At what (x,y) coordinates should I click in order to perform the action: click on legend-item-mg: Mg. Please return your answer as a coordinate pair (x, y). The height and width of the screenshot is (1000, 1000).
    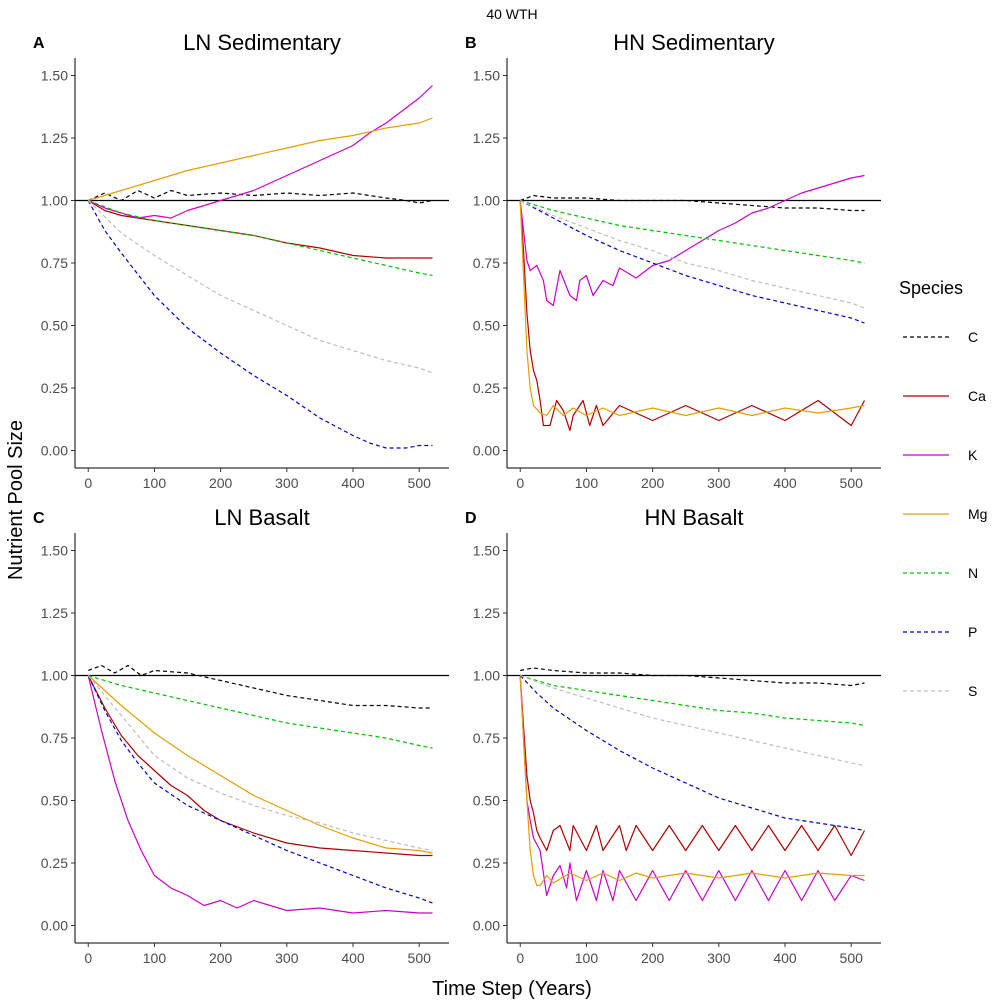
    Looking at the image, I should click on (945, 514).